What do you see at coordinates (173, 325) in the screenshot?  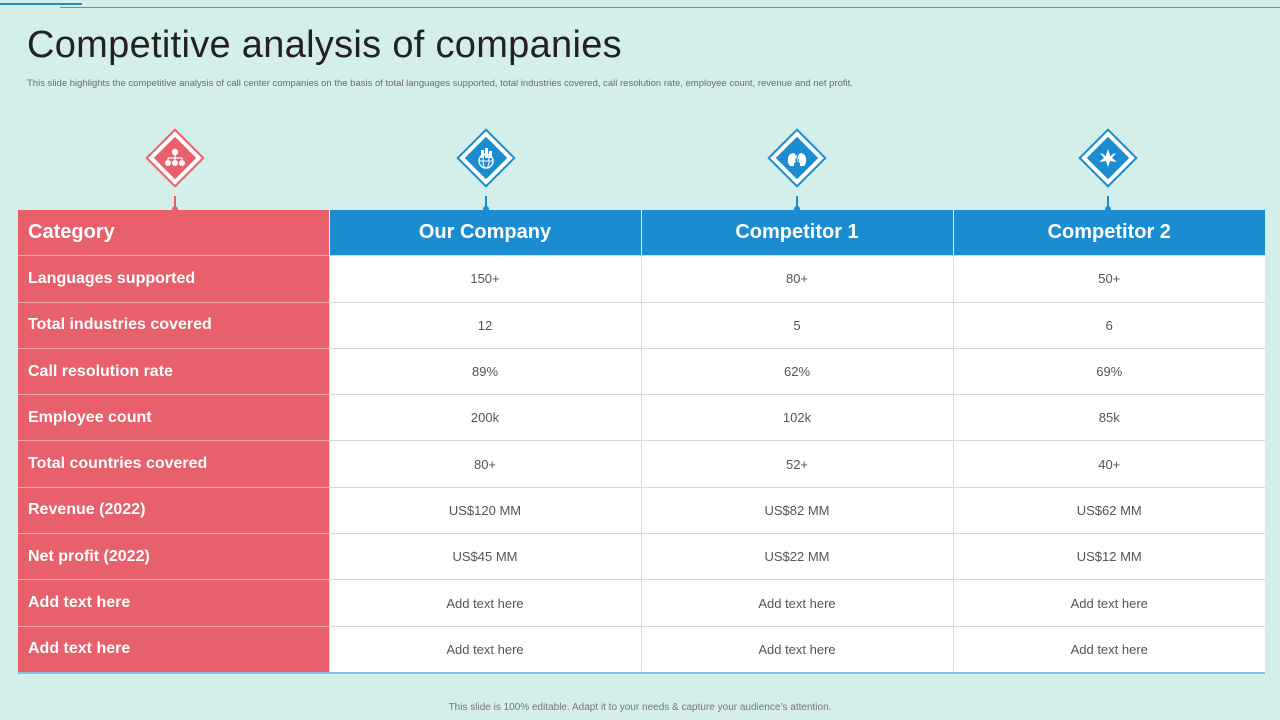 I see `row-category: Total industries covered` at bounding box center [173, 325].